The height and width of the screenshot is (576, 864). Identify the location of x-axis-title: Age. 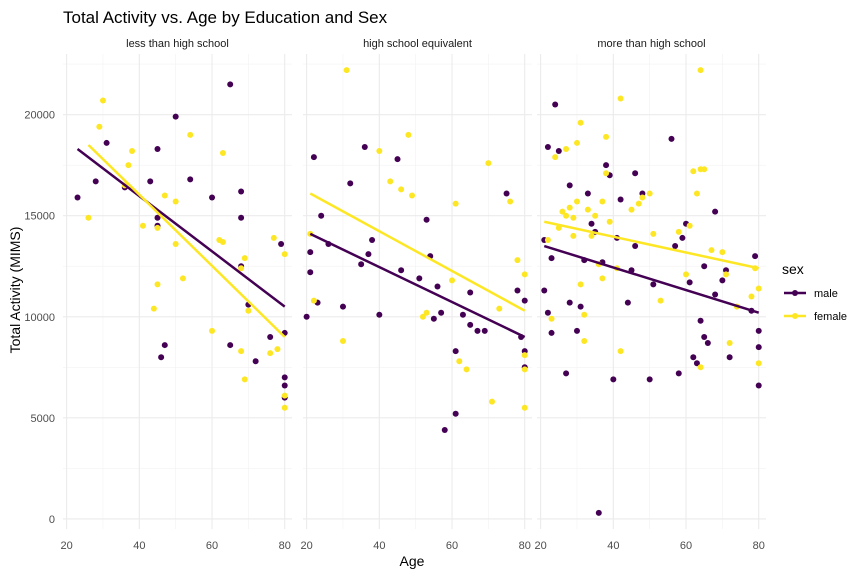
(412, 561).